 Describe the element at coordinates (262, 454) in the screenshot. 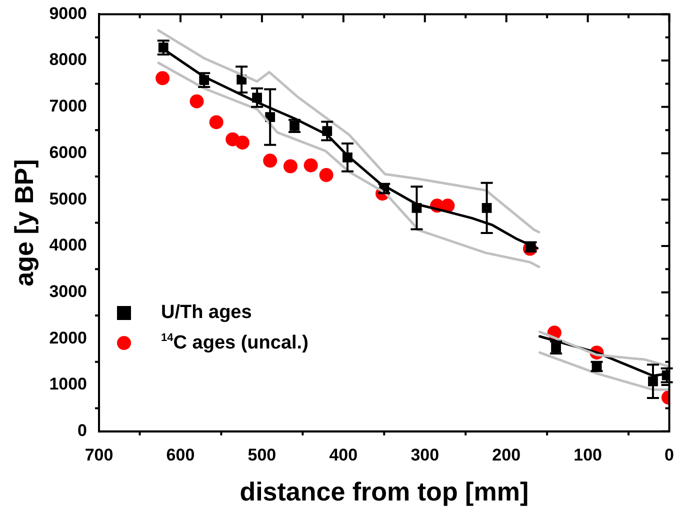

I see `x-tick-label: 500` at that location.